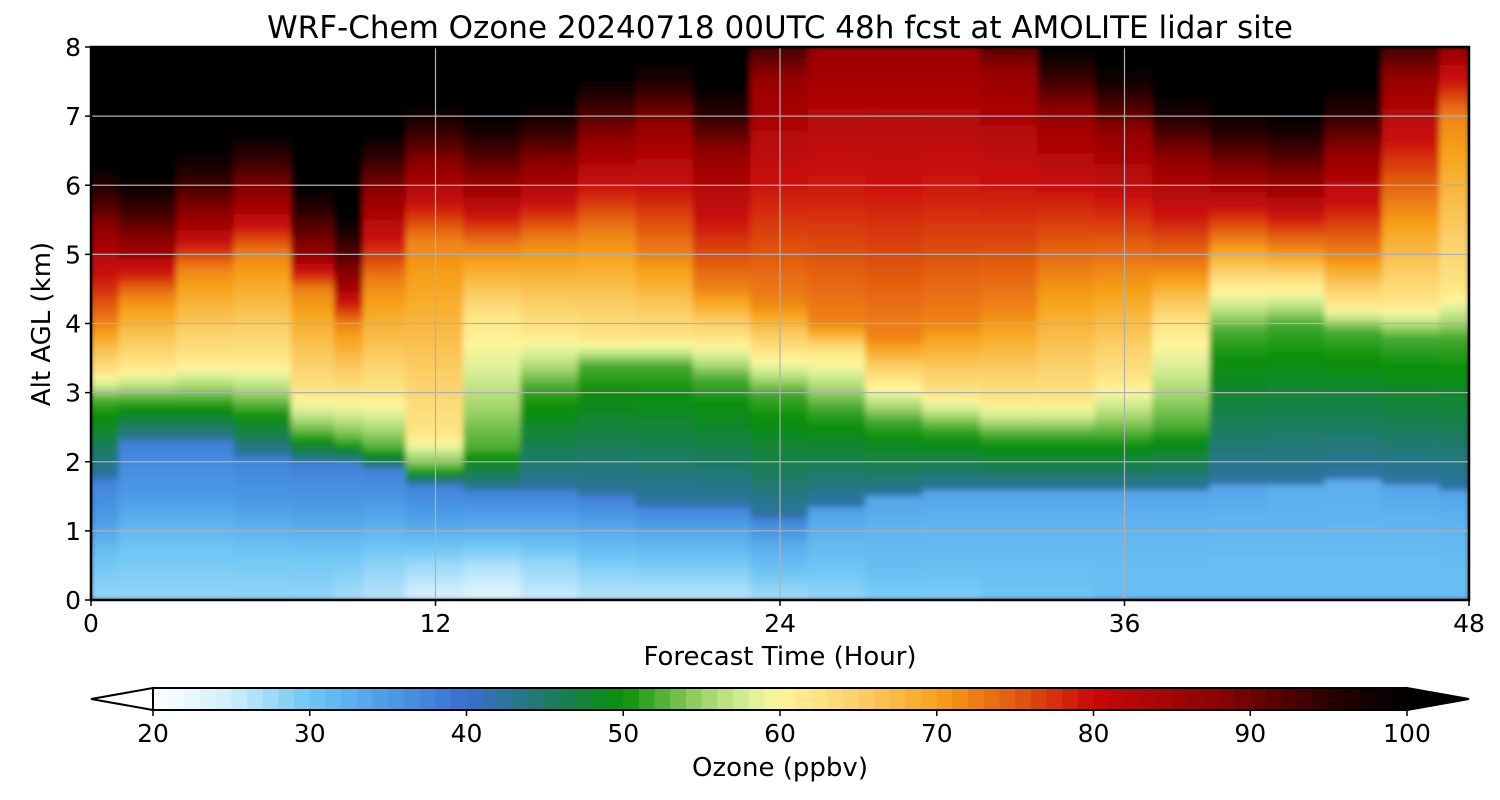  I want to click on x-tick-label: 48, so click(1469, 623).